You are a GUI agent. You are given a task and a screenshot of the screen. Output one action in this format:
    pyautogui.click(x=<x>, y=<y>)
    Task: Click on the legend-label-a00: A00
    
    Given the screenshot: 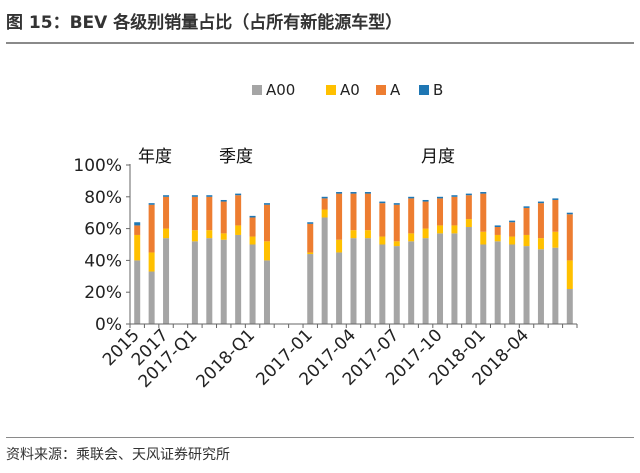 What is the action you would take?
    pyautogui.click(x=280, y=90)
    